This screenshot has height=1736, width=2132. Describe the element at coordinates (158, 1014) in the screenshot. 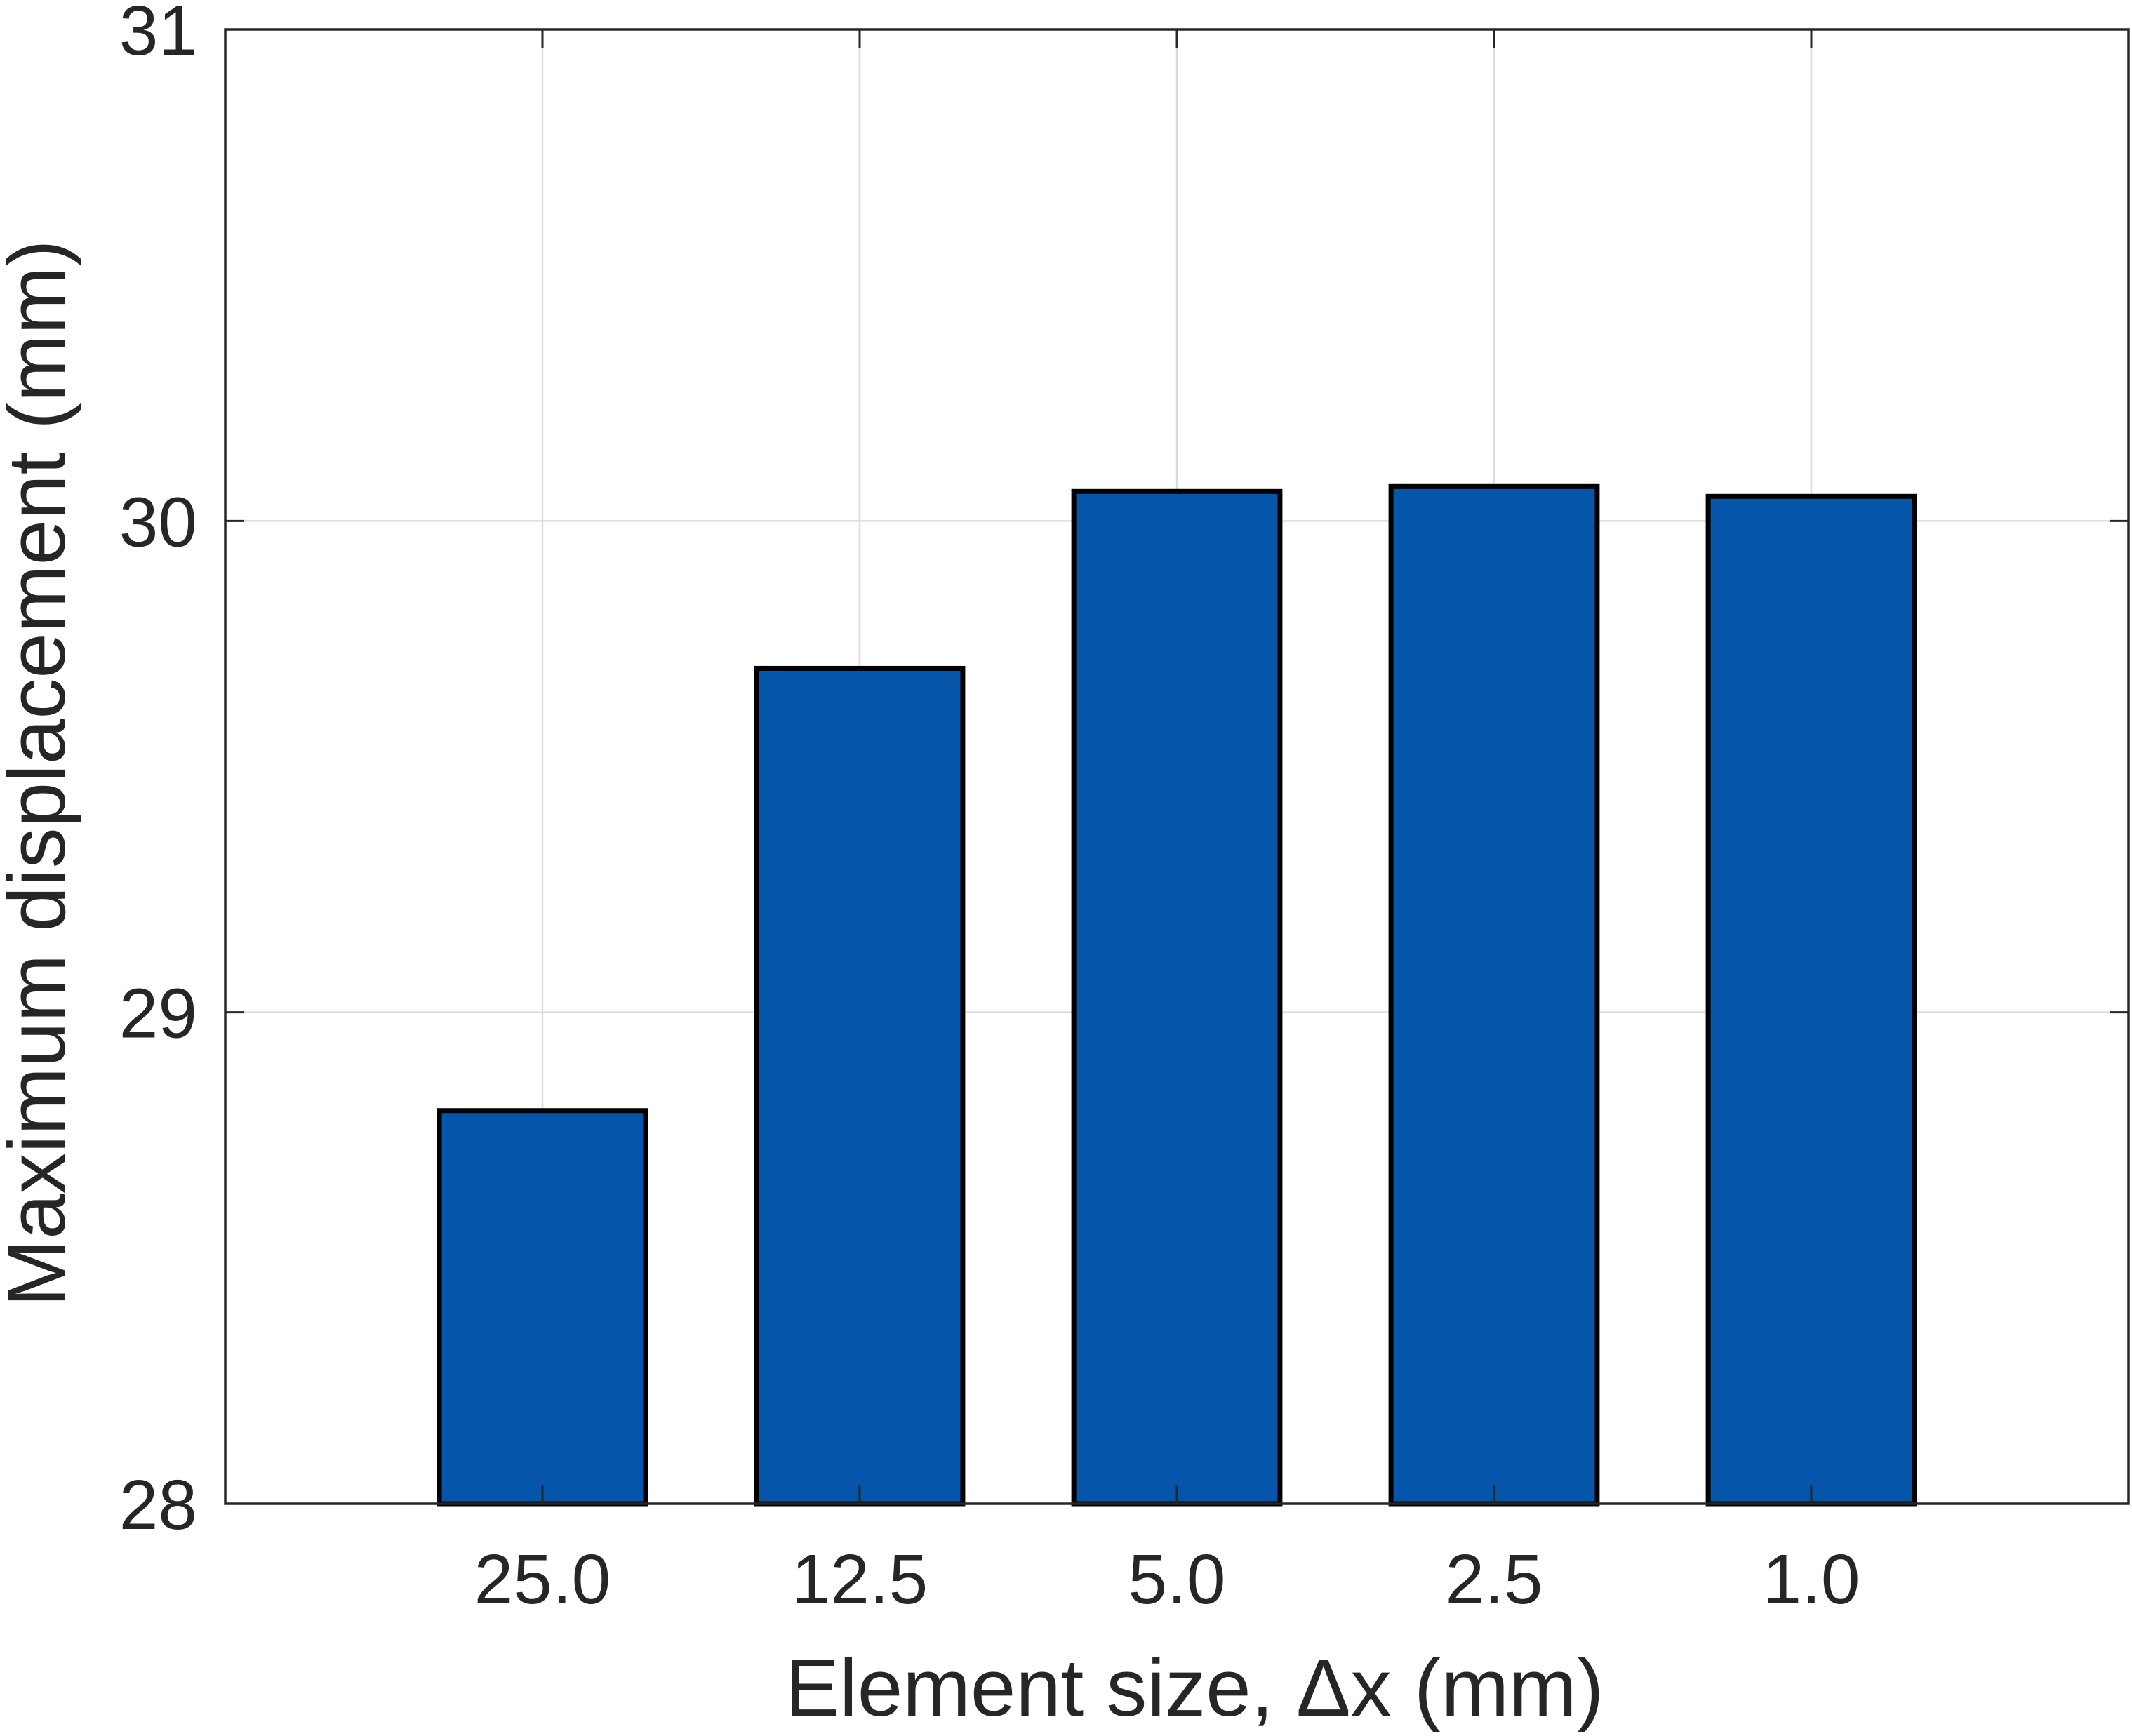

I see `y-tick-label: 29` at that location.